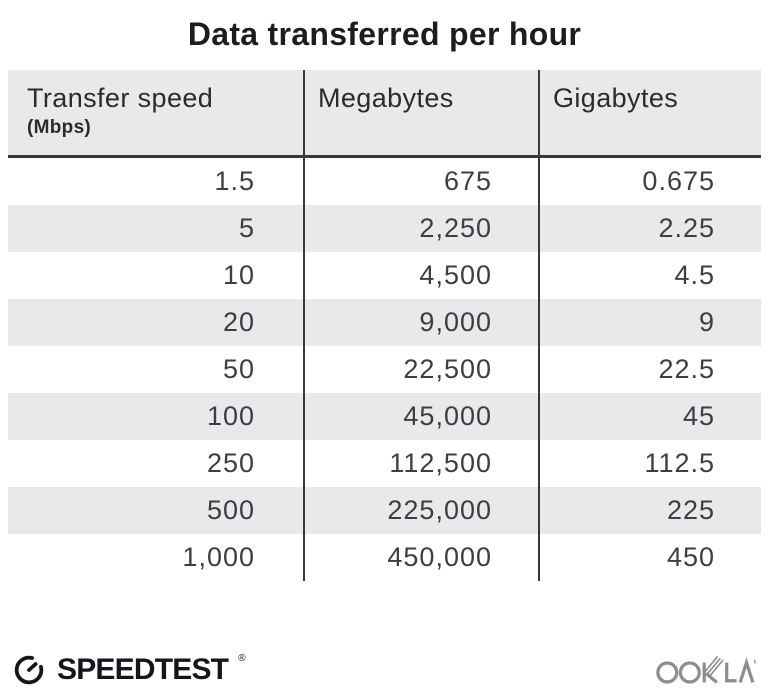 The height and width of the screenshot is (698, 769). What do you see at coordinates (420, 463) in the screenshot?
I see `table-cell: 112,500` at bounding box center [420, 463].